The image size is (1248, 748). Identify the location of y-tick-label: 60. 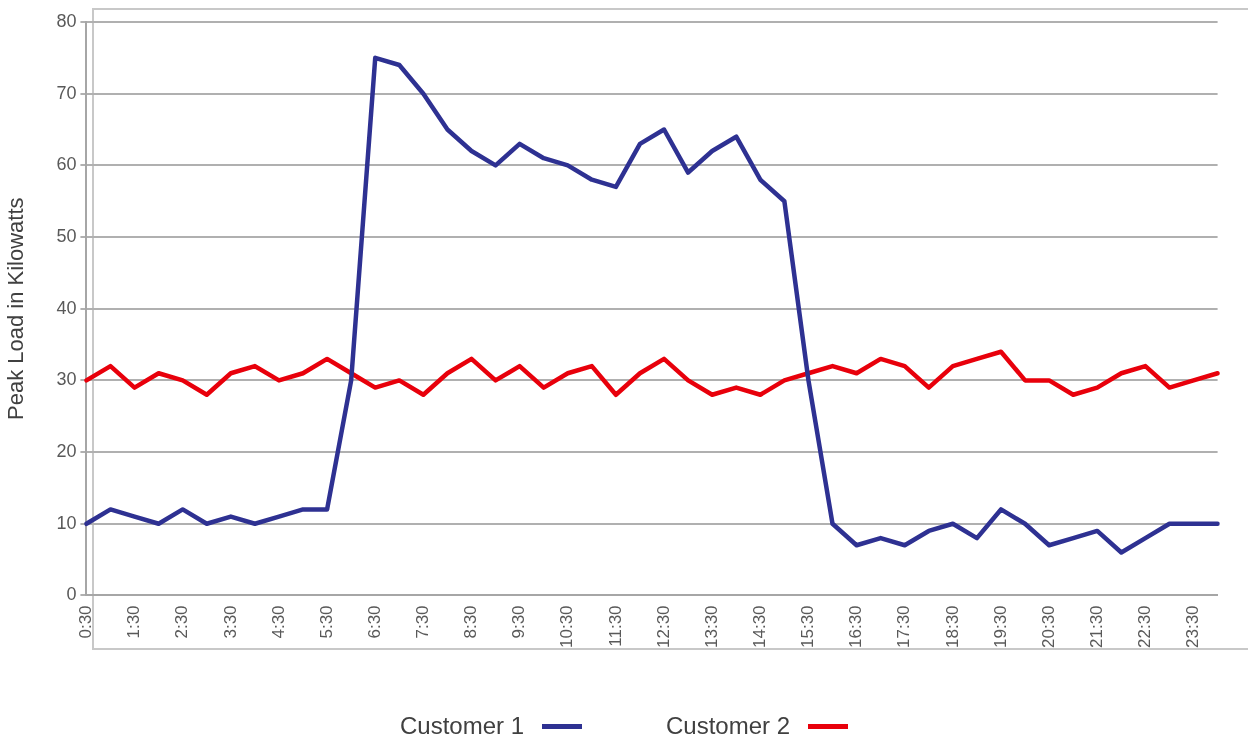
(66, 164).